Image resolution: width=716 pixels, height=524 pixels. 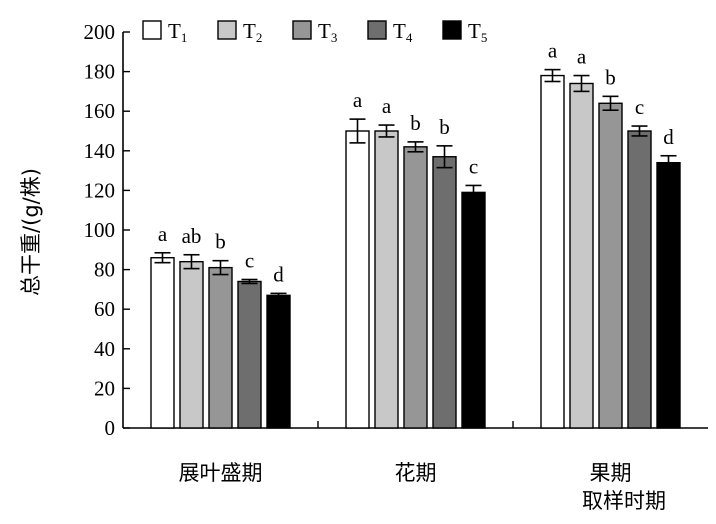 What do you see at coordinates (100, 32) in the screenshot?
I see `y-tick-label: 200` at bounding box center [100, 32].